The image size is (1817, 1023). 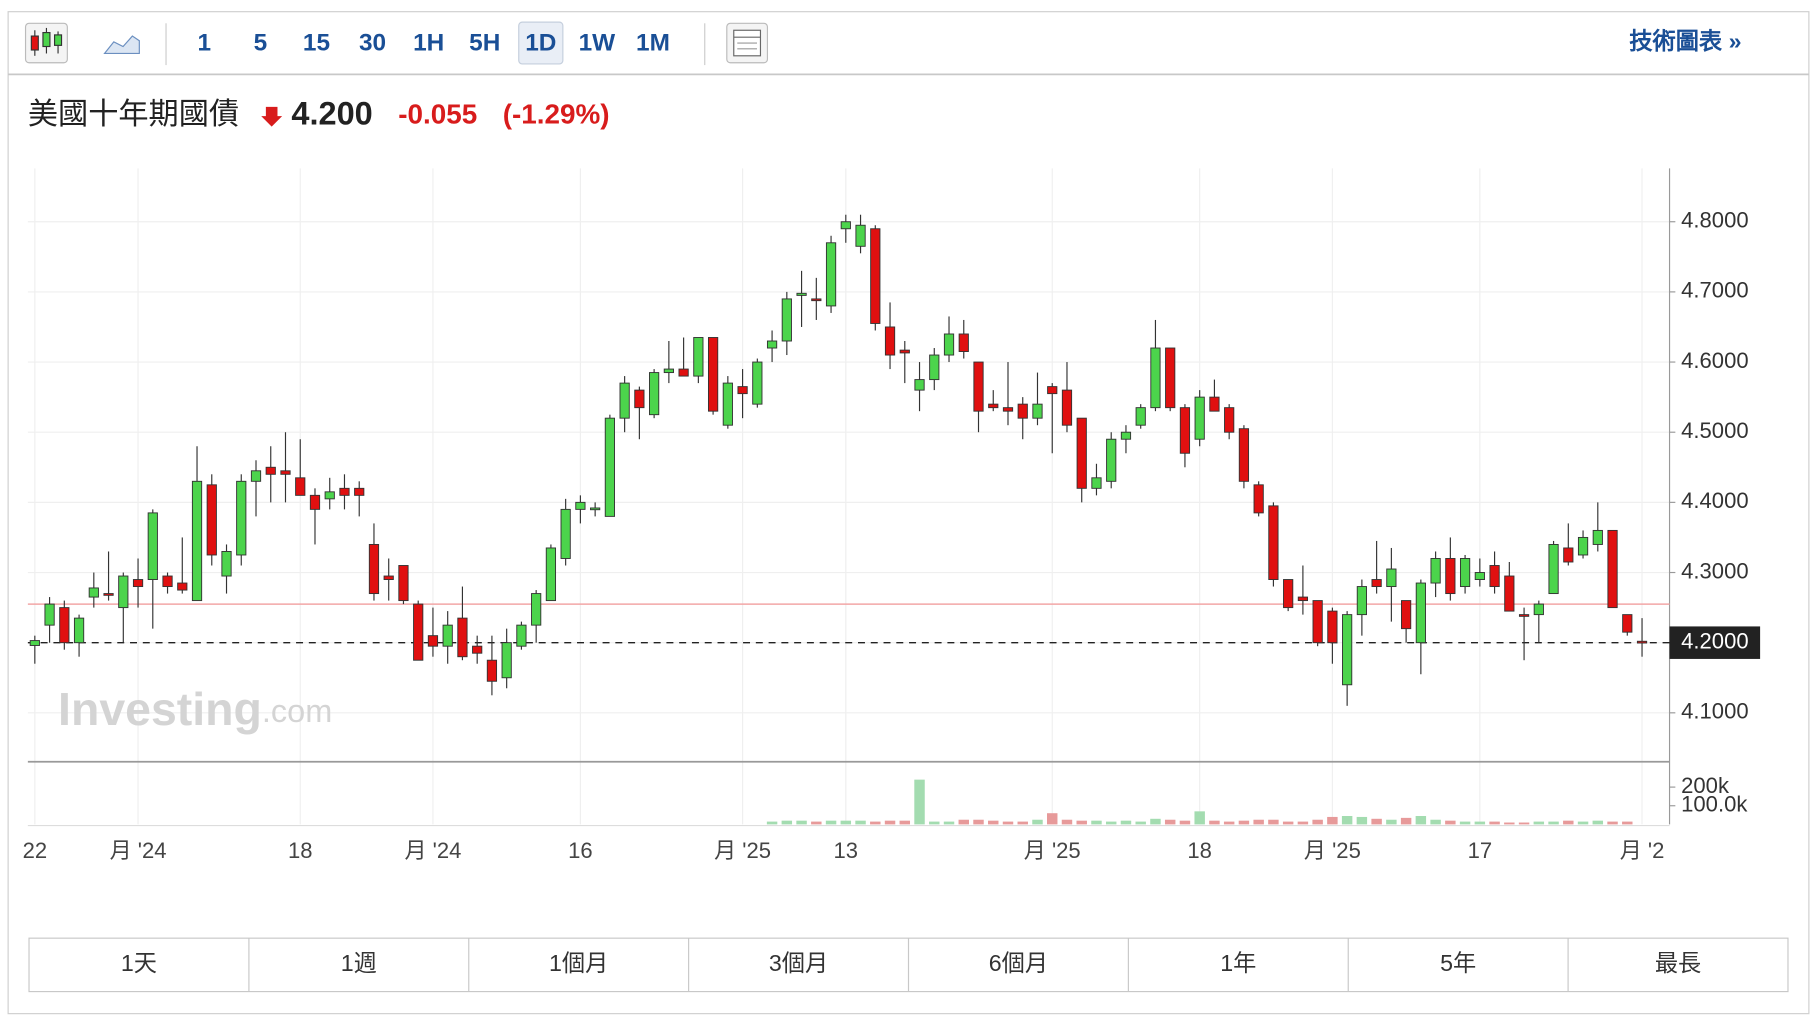 What do you see at coordinates (1238, 963) in the screenshot?
I see `range-button: 1年` at bounding box center [1238, 963].